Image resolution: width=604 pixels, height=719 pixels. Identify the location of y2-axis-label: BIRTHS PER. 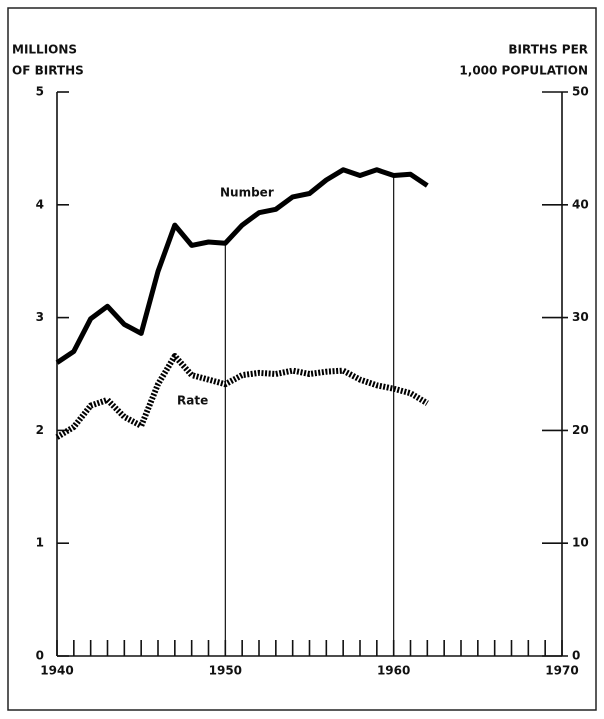
(548, 50).